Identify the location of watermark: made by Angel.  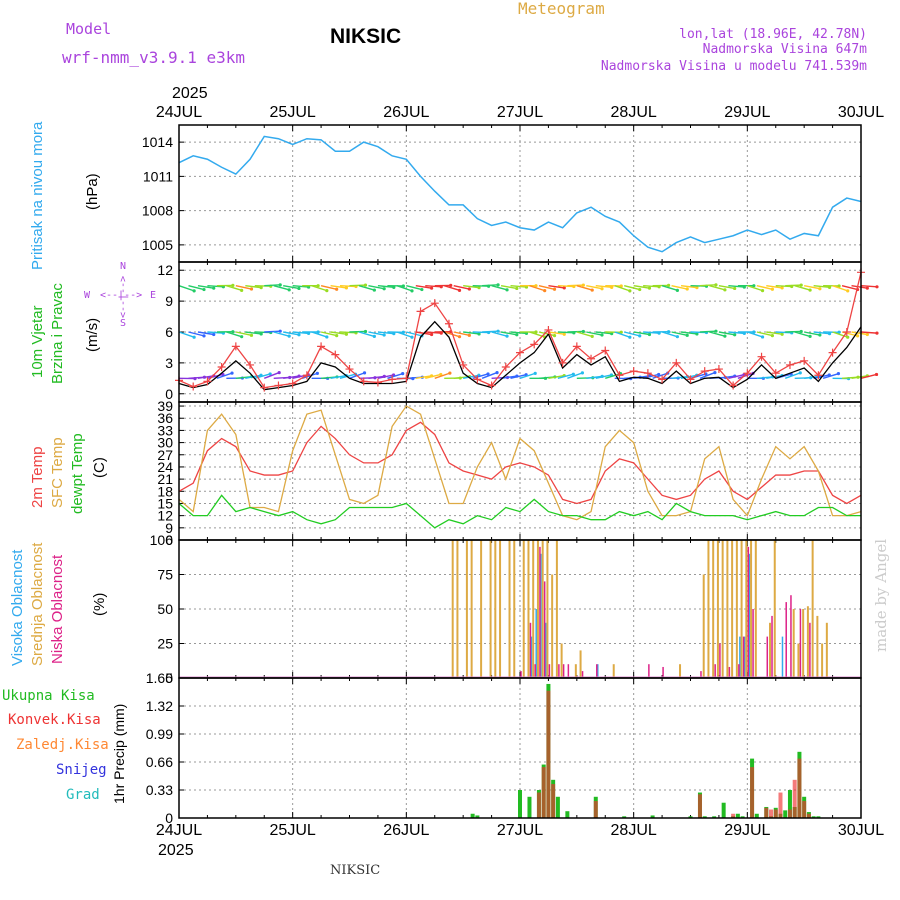
(881, 595).